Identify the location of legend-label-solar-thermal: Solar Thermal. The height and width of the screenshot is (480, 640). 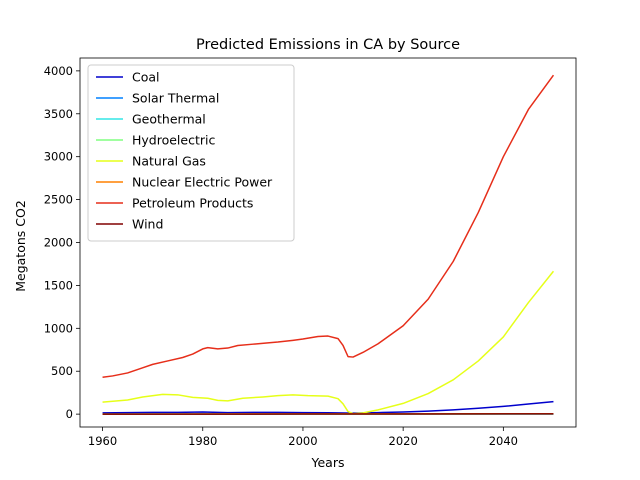
(175, 98).